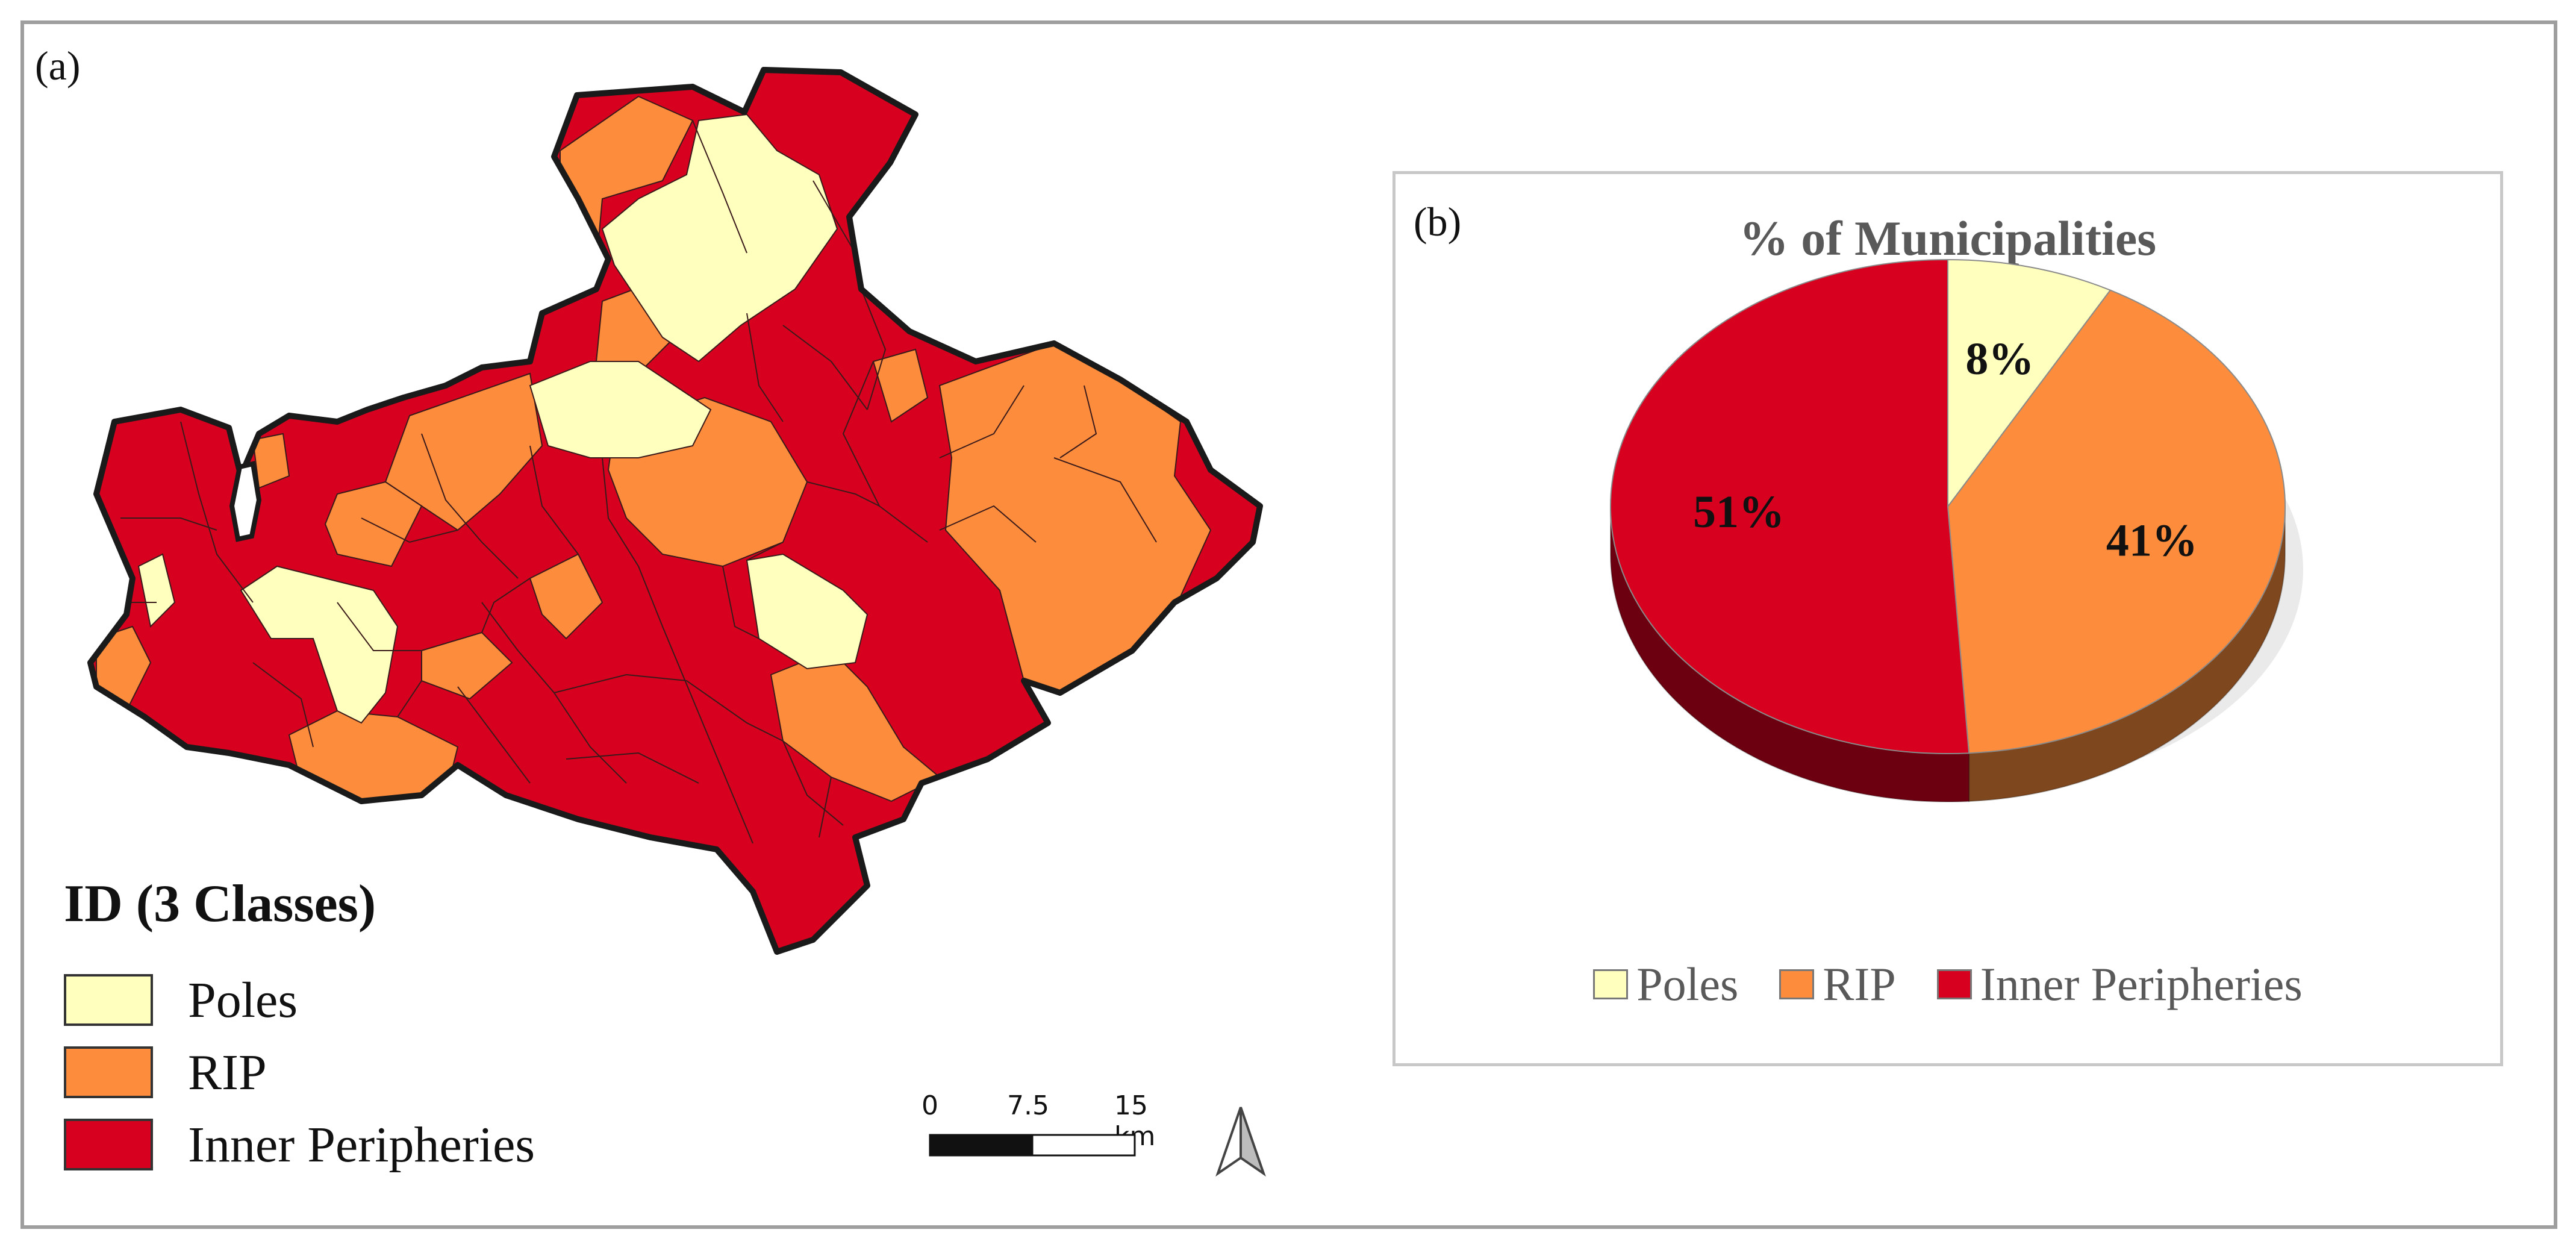 The height and width of the screenshot is (1253, 2576). What do you see at coordinates (181, 1000) in the screenshot?
I see `legend-item-poles: Poles` at bounding box center [181, 1000].